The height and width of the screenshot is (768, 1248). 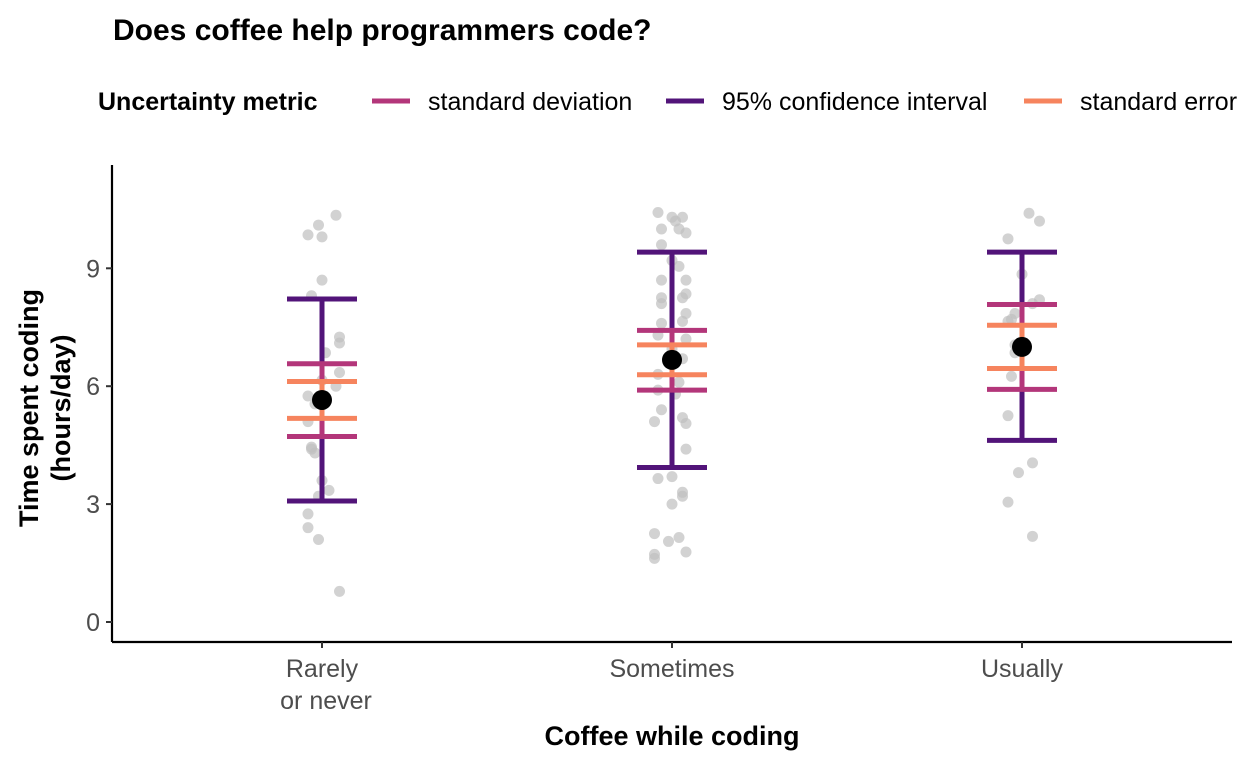 I want to click on y-tick-label-3: 9, so click(x=93, y=269).